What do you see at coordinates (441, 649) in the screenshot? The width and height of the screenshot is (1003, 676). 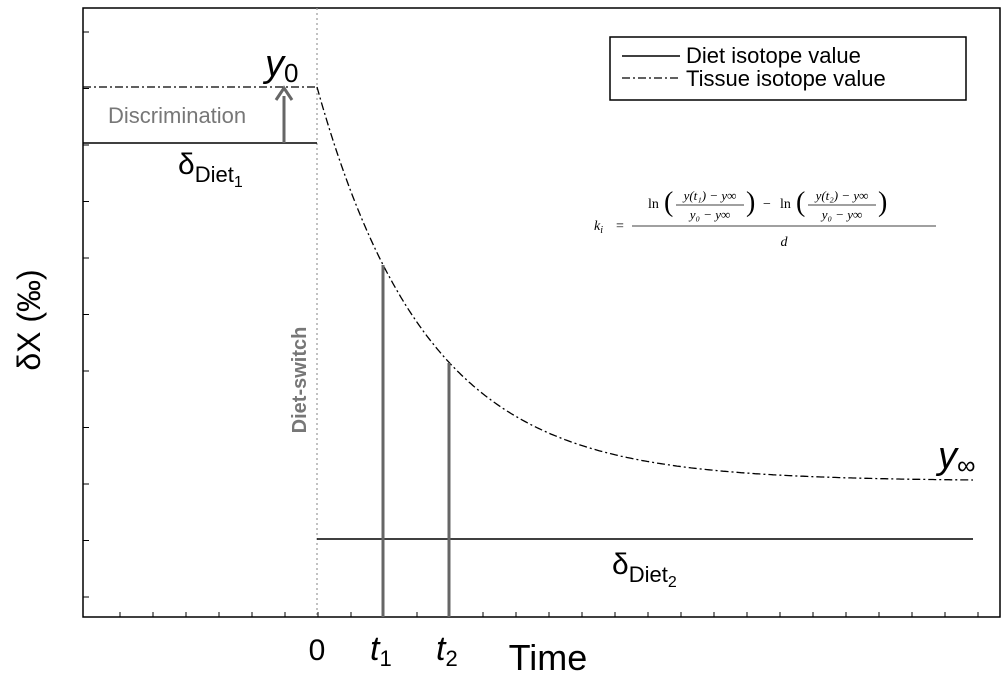 I see `t2-main: t` at bounding box center [441, 649].